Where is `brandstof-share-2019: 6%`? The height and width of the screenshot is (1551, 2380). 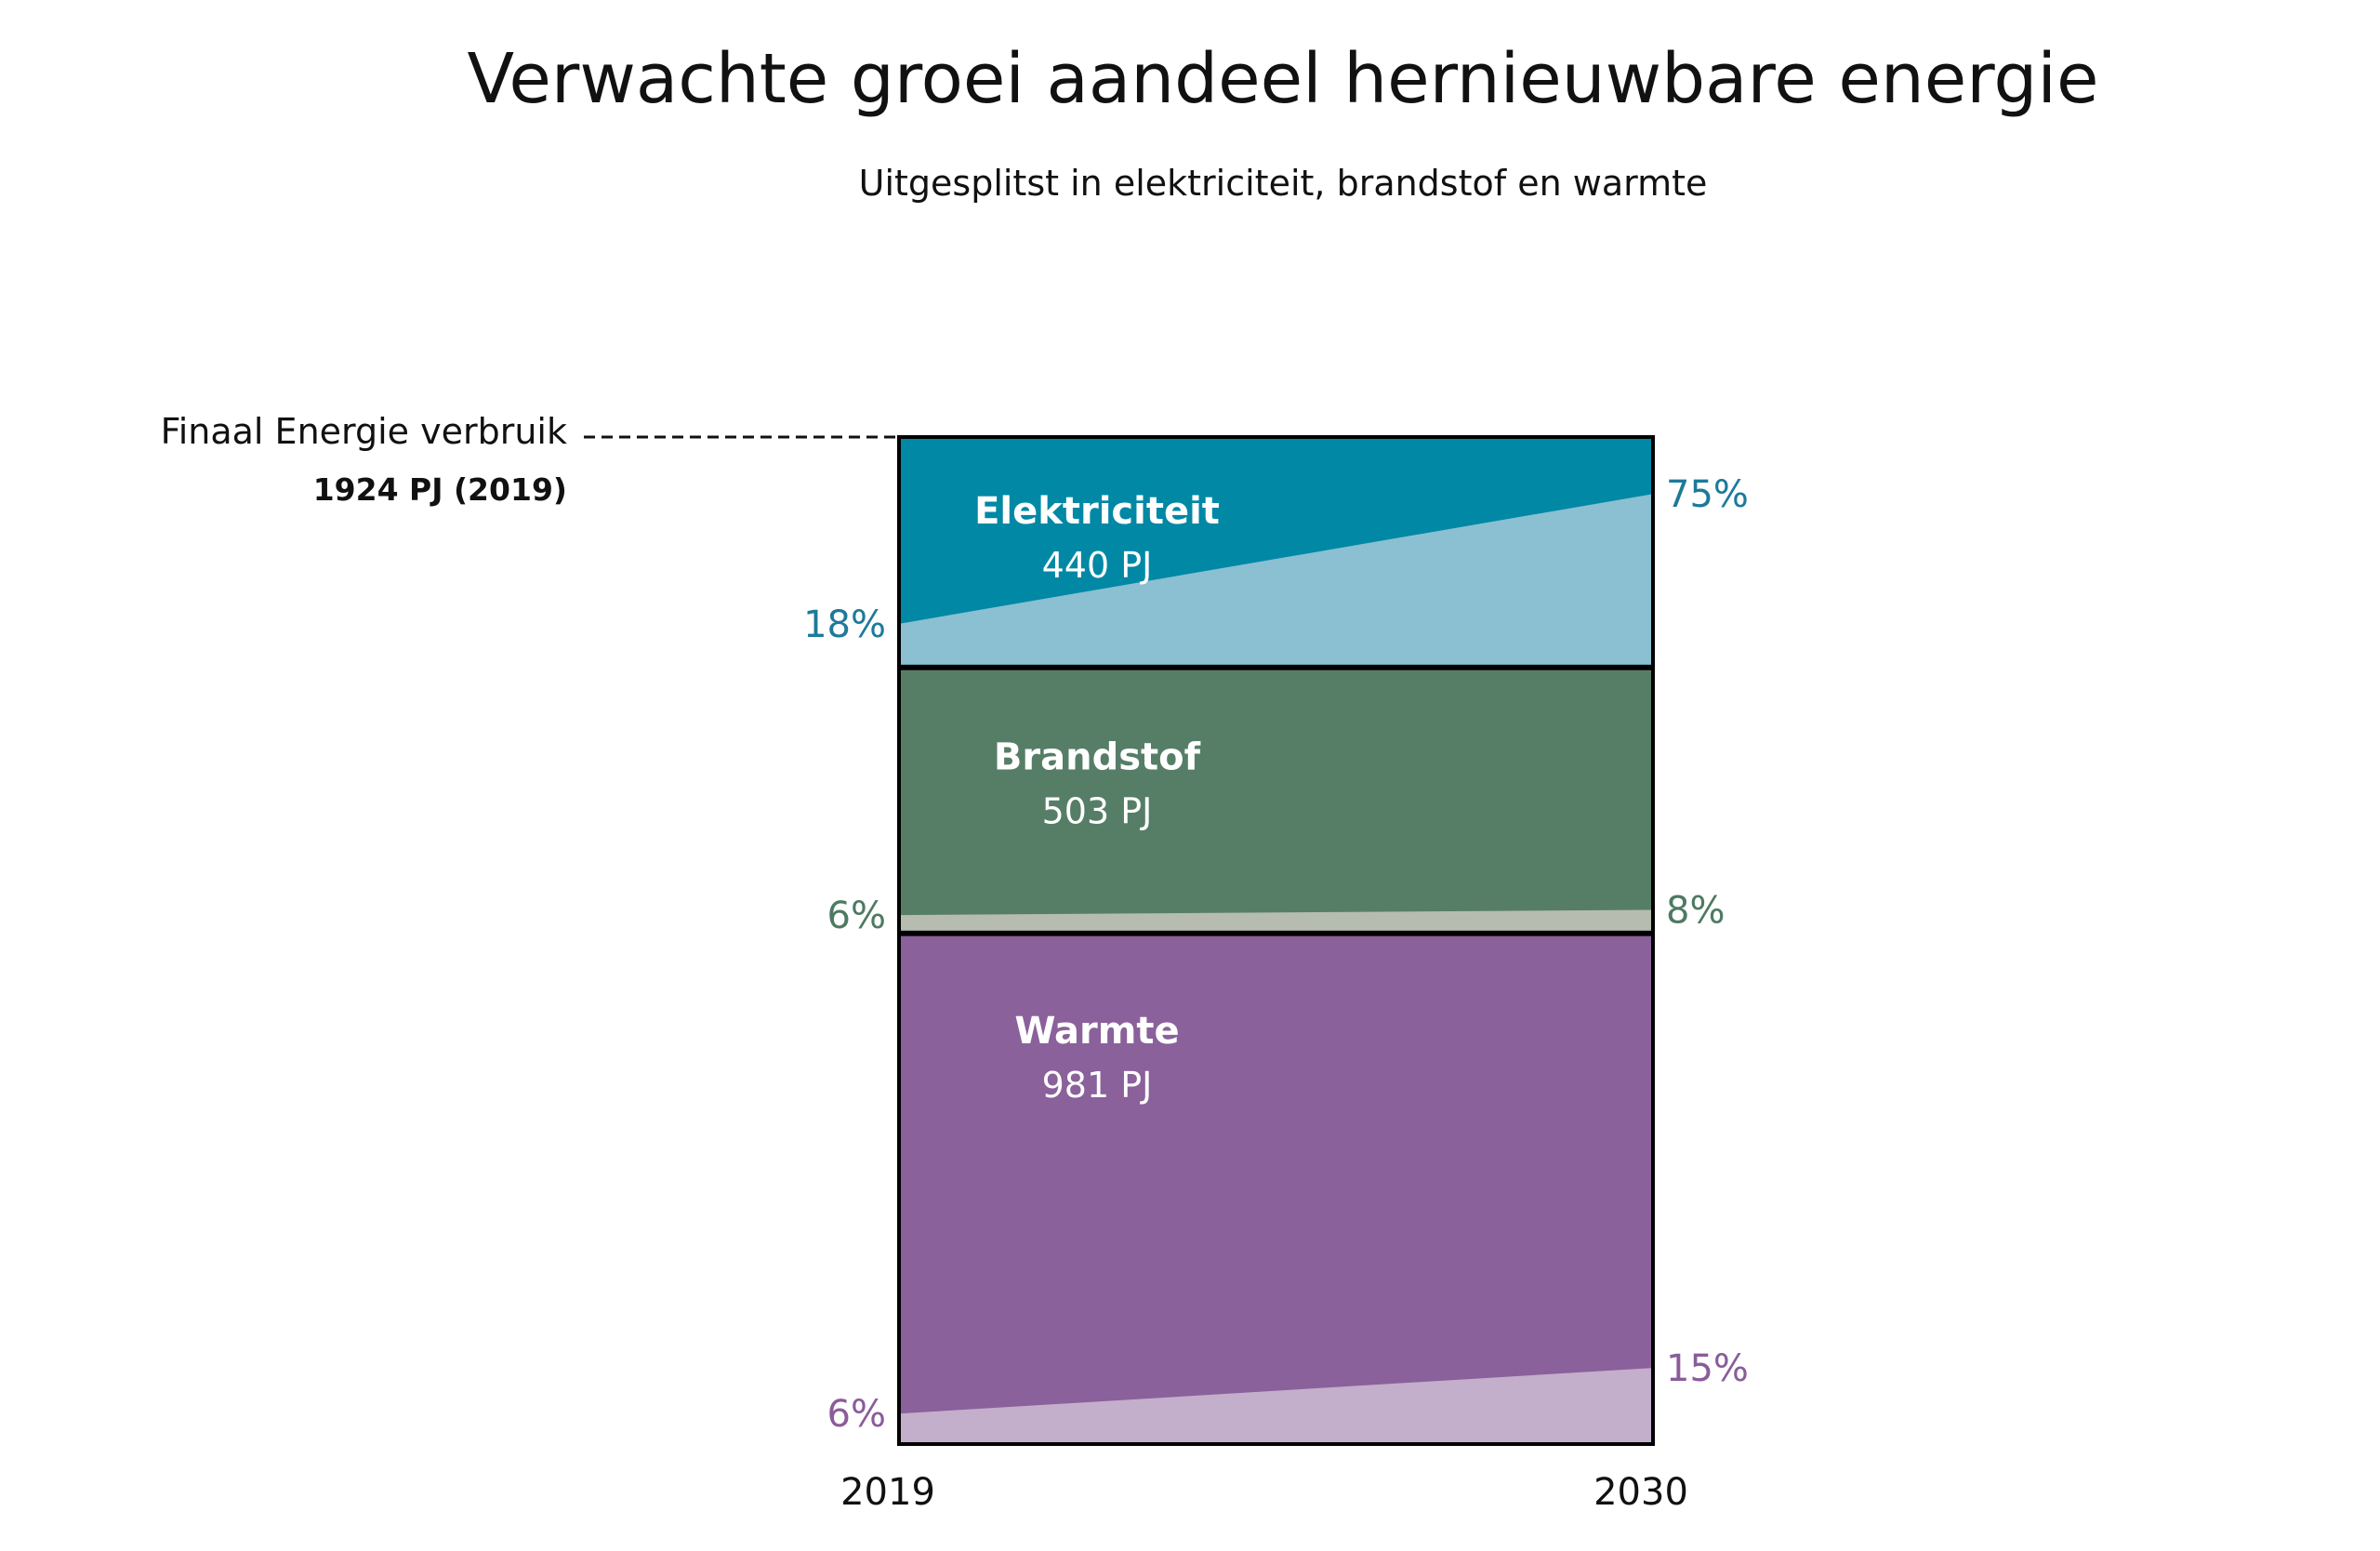
brandstof-share-2019: 6% is located at coordinates (856, 916).